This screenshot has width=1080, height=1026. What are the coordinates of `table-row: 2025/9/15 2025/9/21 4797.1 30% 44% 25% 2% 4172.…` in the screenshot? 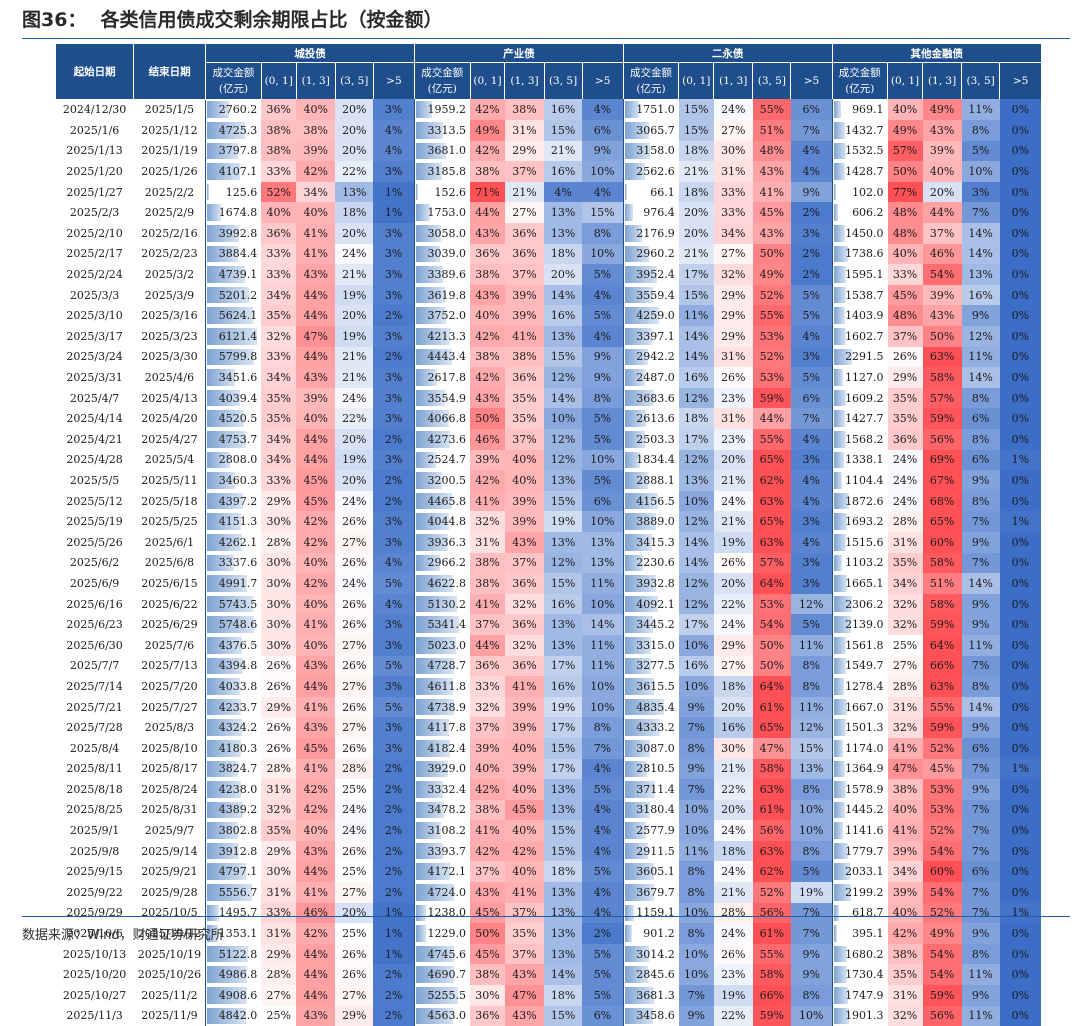 It's located at (548, 872).